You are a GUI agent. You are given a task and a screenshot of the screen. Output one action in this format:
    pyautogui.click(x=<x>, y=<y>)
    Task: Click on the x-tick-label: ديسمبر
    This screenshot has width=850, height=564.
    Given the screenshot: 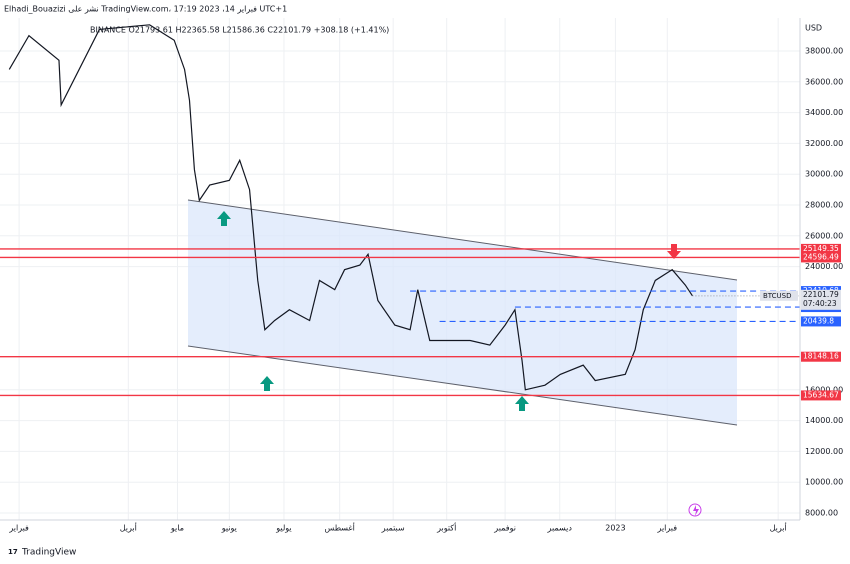 What is the action you would take?
    pyautogui.click(x=560, y=528)
    